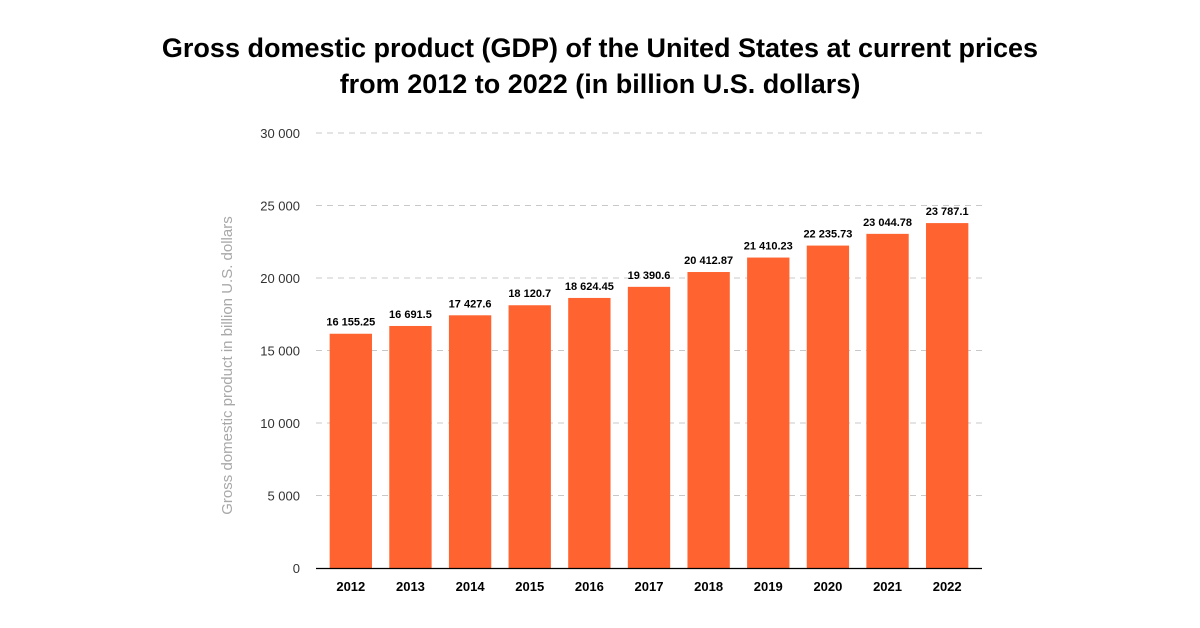 The width and height of the screenshot is (1200, 628). Describe the element at coordinates (283, 496) in the screenshot. I see `y-tick-label: 5 000` at that location.